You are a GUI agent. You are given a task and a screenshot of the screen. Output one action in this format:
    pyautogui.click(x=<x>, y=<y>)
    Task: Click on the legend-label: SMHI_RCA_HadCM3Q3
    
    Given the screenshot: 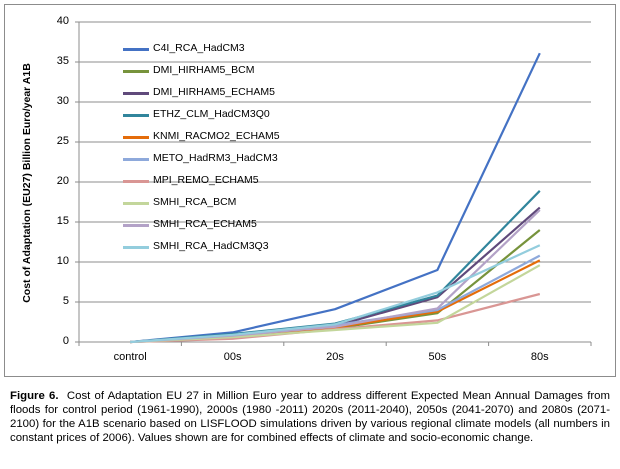 What is the action you would take?
    pyautogui.click(x=211, y=246)
    